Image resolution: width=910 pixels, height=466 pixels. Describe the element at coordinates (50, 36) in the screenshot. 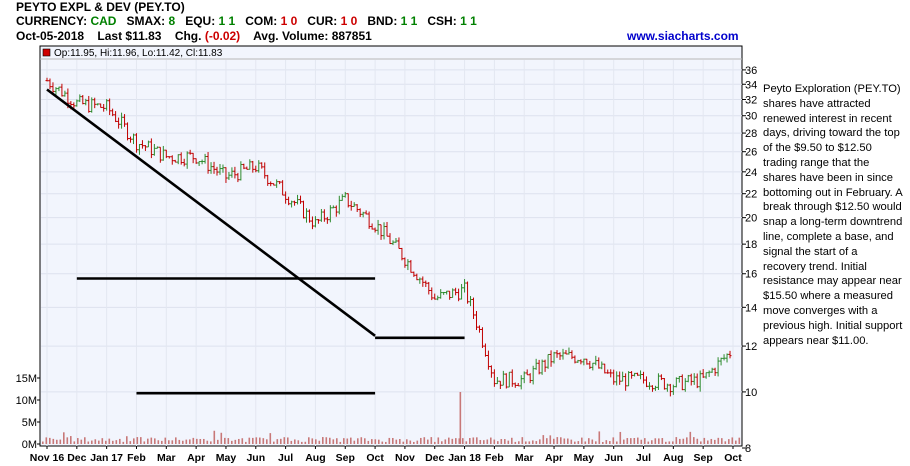

I see `quote-date: Oct-05-2018` at that location.